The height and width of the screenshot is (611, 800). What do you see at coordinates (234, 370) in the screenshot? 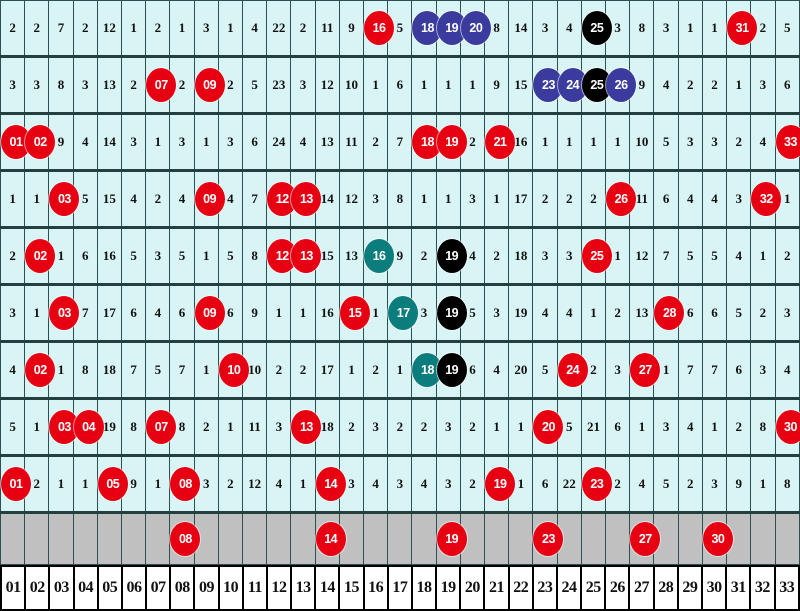
I see `drawn-ball-red: 10` at bounding box center [234, 370].